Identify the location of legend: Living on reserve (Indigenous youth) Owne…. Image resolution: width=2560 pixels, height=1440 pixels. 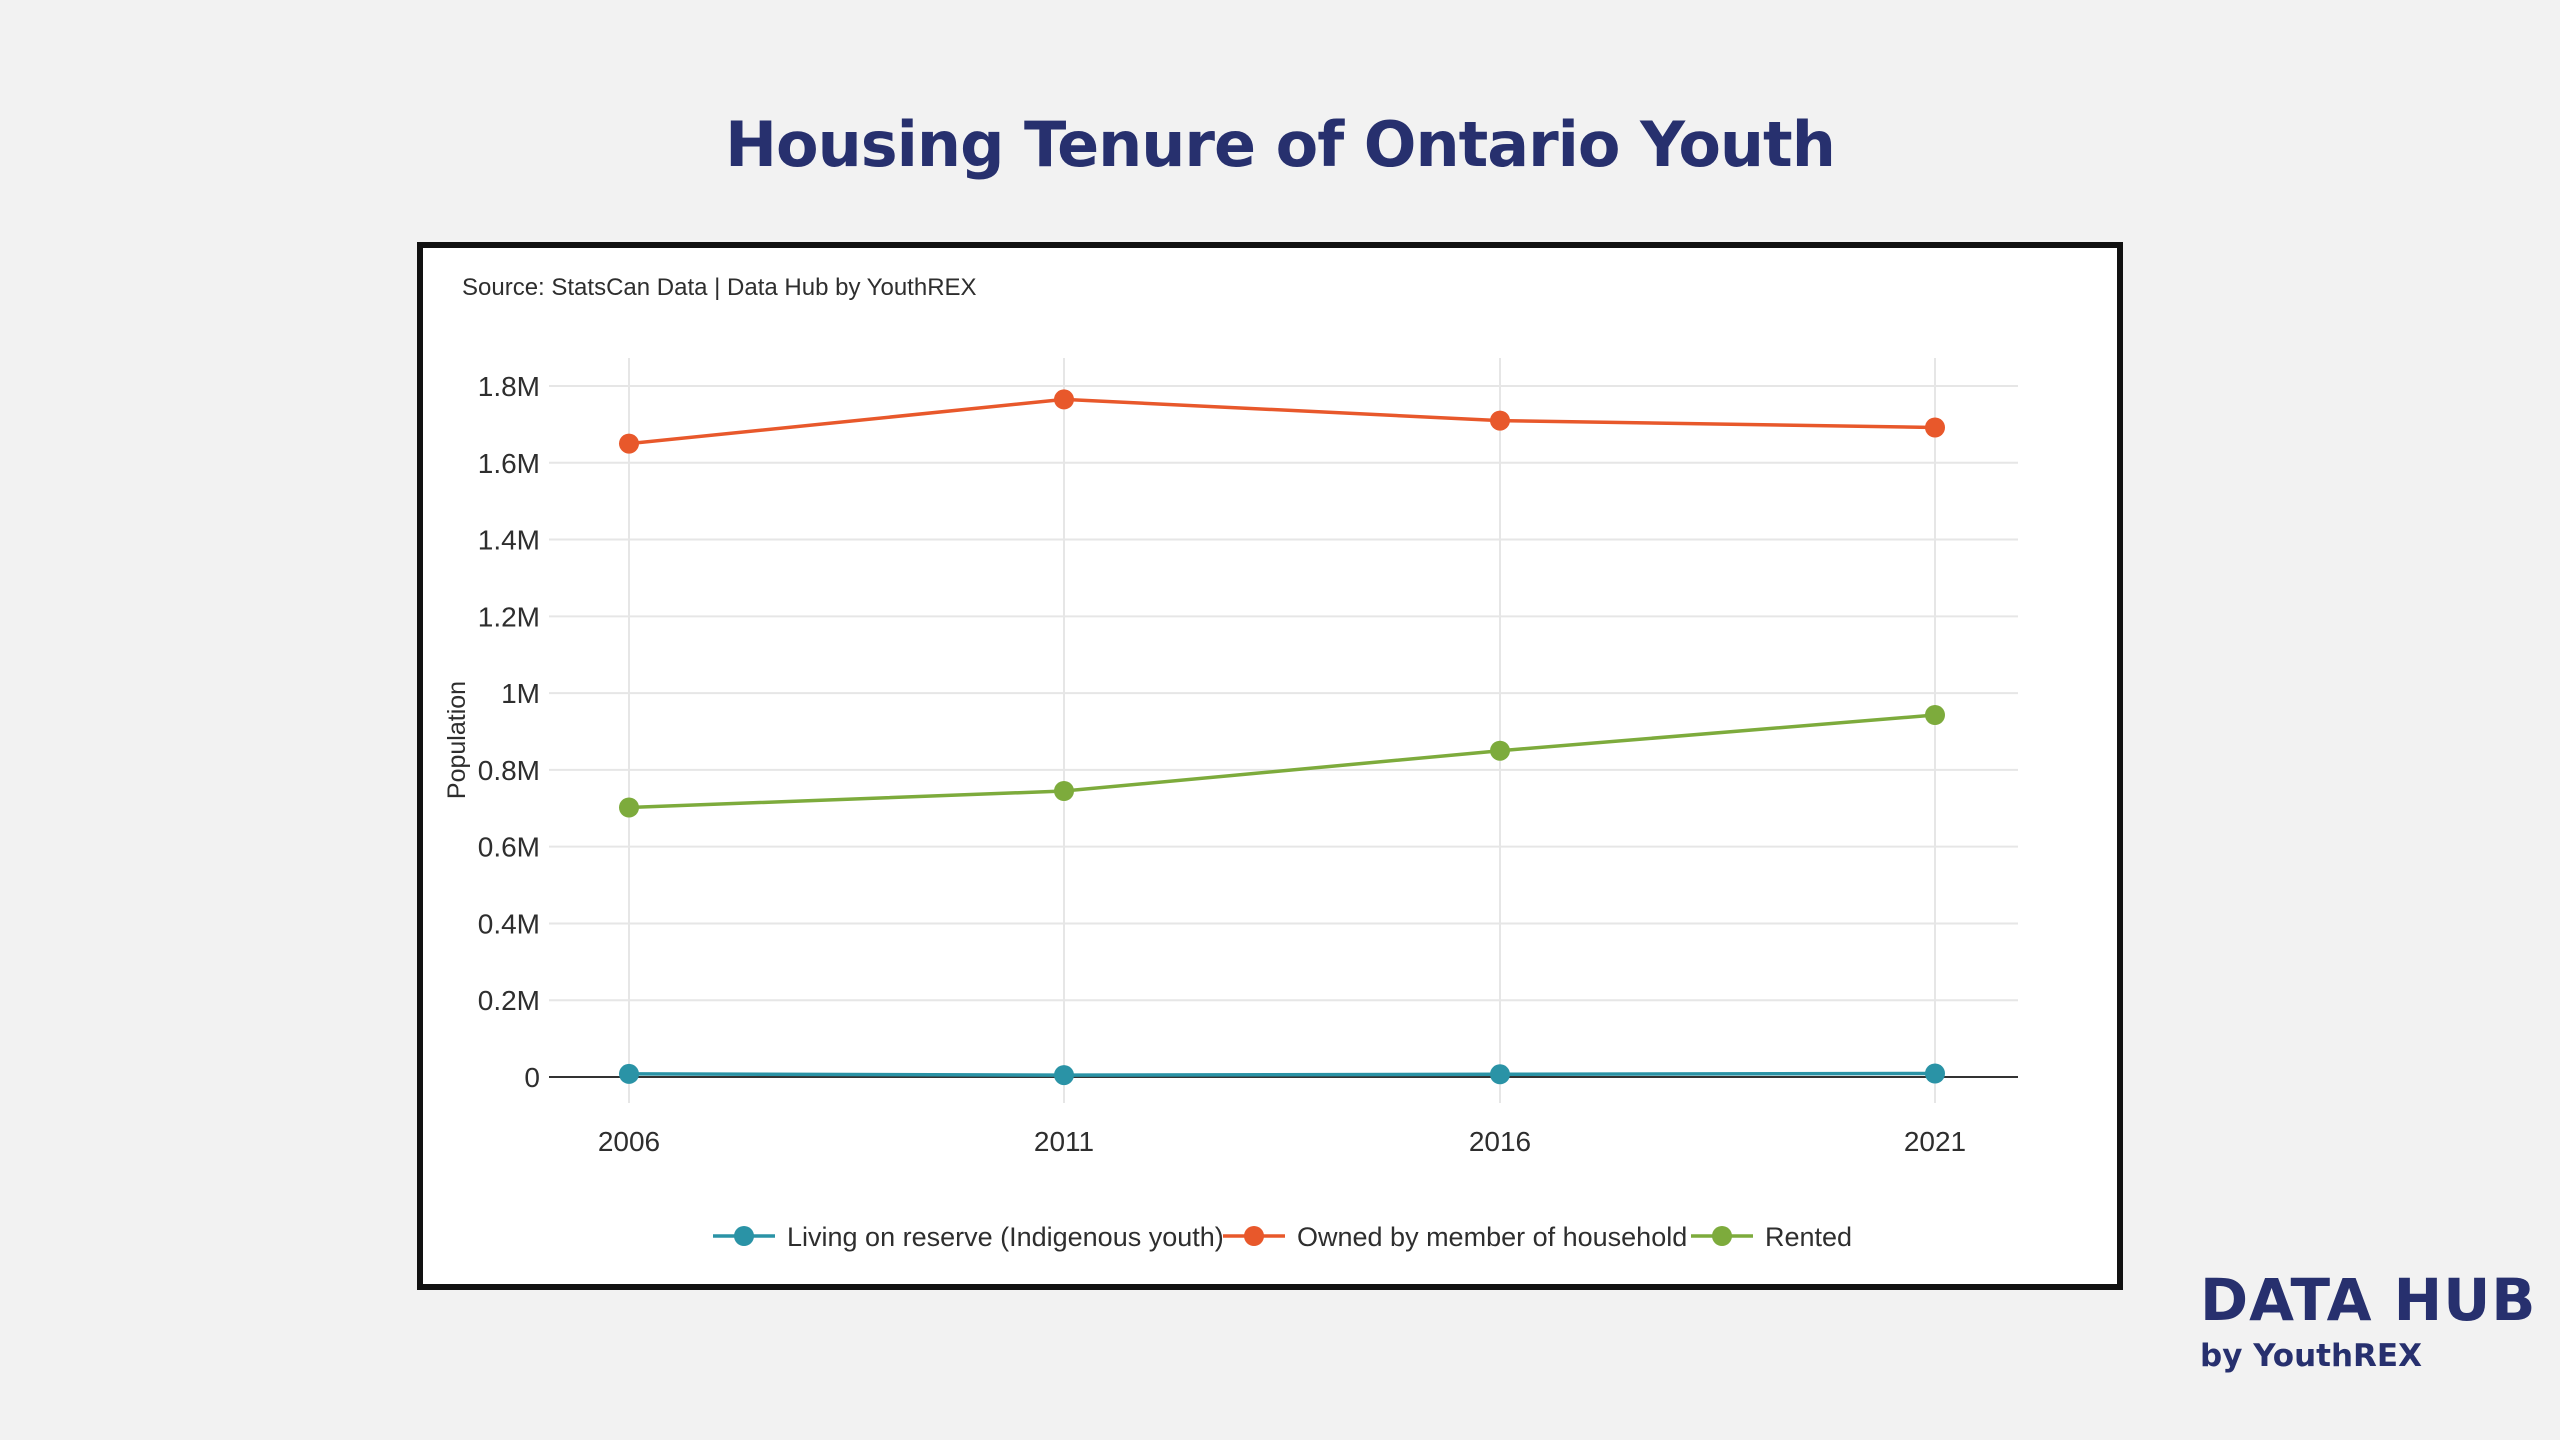
(1282, 1237).